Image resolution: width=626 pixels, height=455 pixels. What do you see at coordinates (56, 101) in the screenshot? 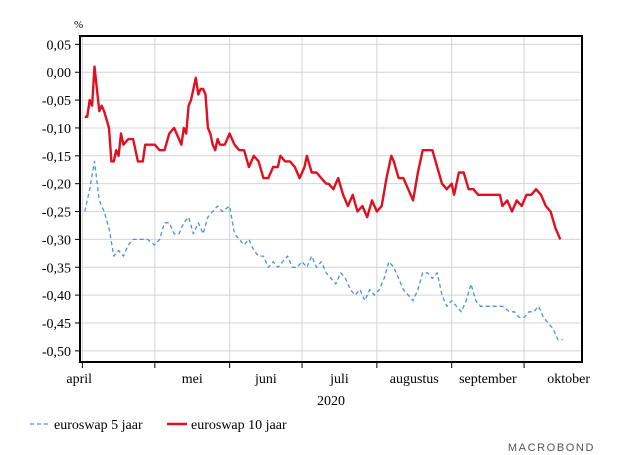
I see `y-tick-label: -0,05` at bounding box center [56, 101].